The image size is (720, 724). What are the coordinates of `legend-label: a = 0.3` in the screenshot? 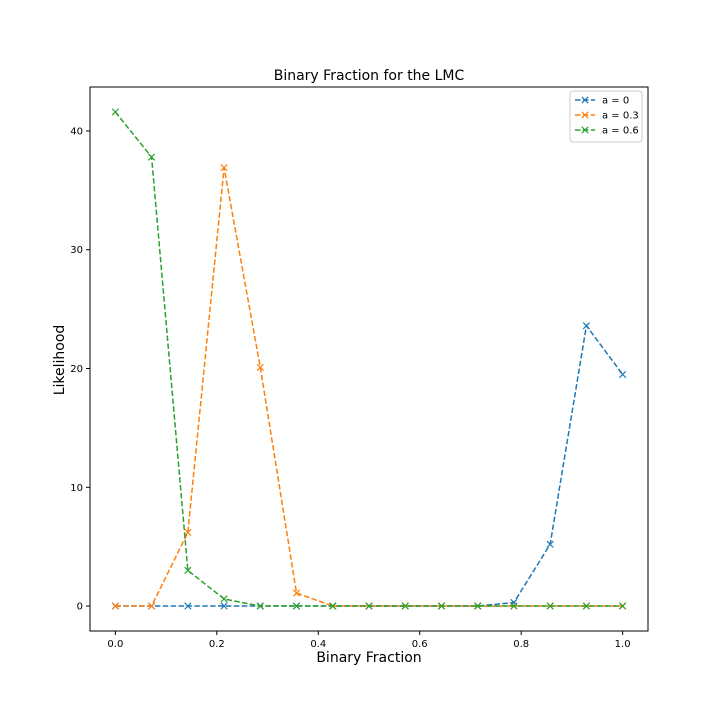 It's located at (620, 116).